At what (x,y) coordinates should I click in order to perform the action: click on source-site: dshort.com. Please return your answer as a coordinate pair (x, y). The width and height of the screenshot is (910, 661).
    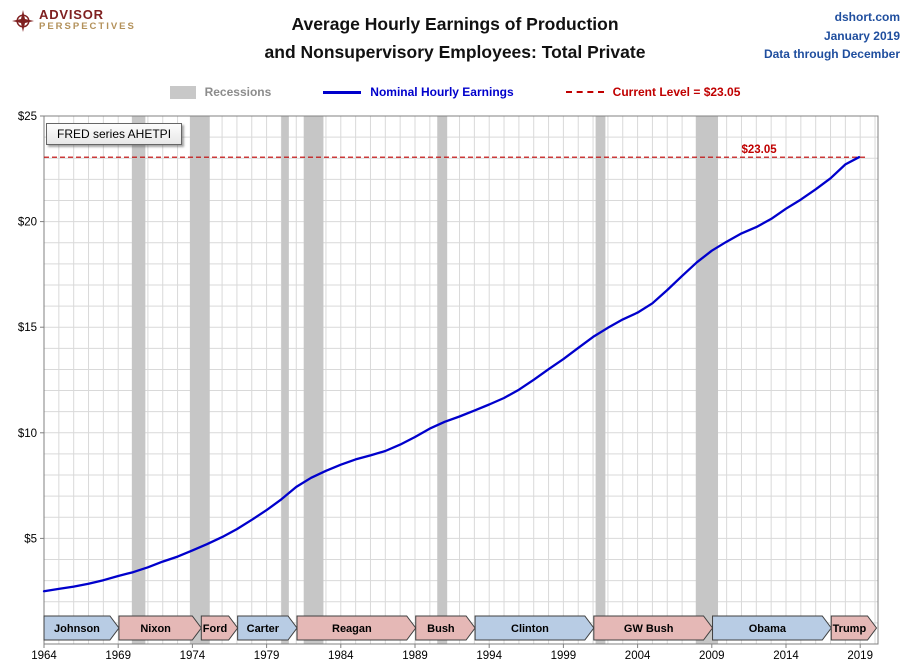
    Looking at the image, I should click on (867, 17).